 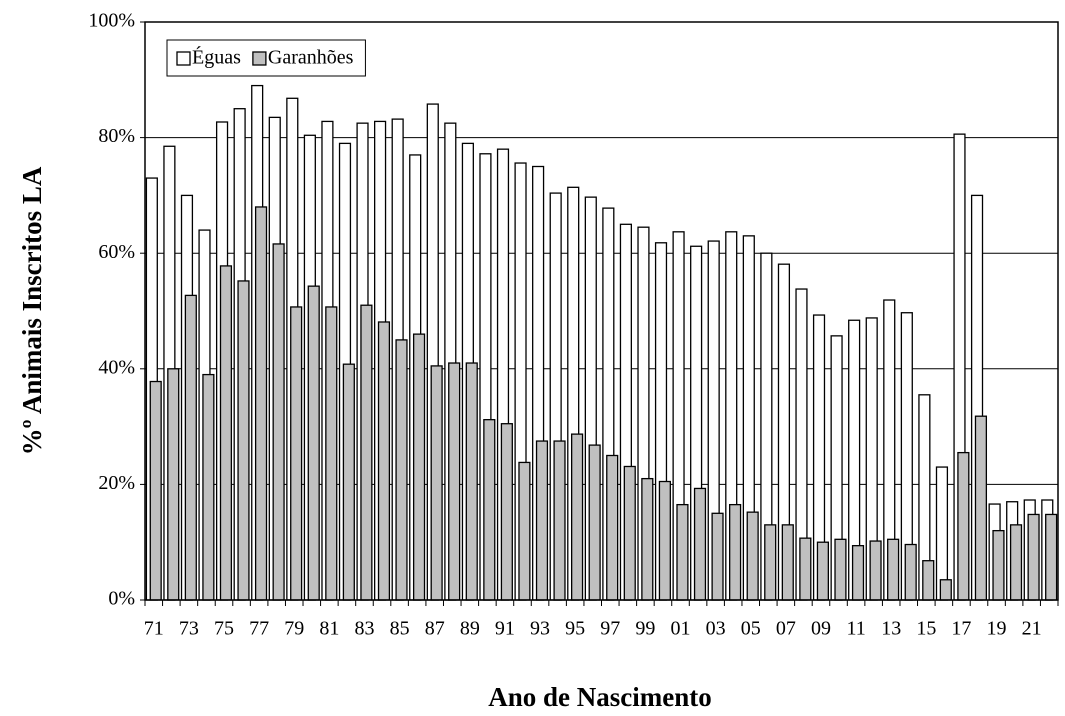 I want to click on x-tick-label: 13, so click(x=891, y=629).